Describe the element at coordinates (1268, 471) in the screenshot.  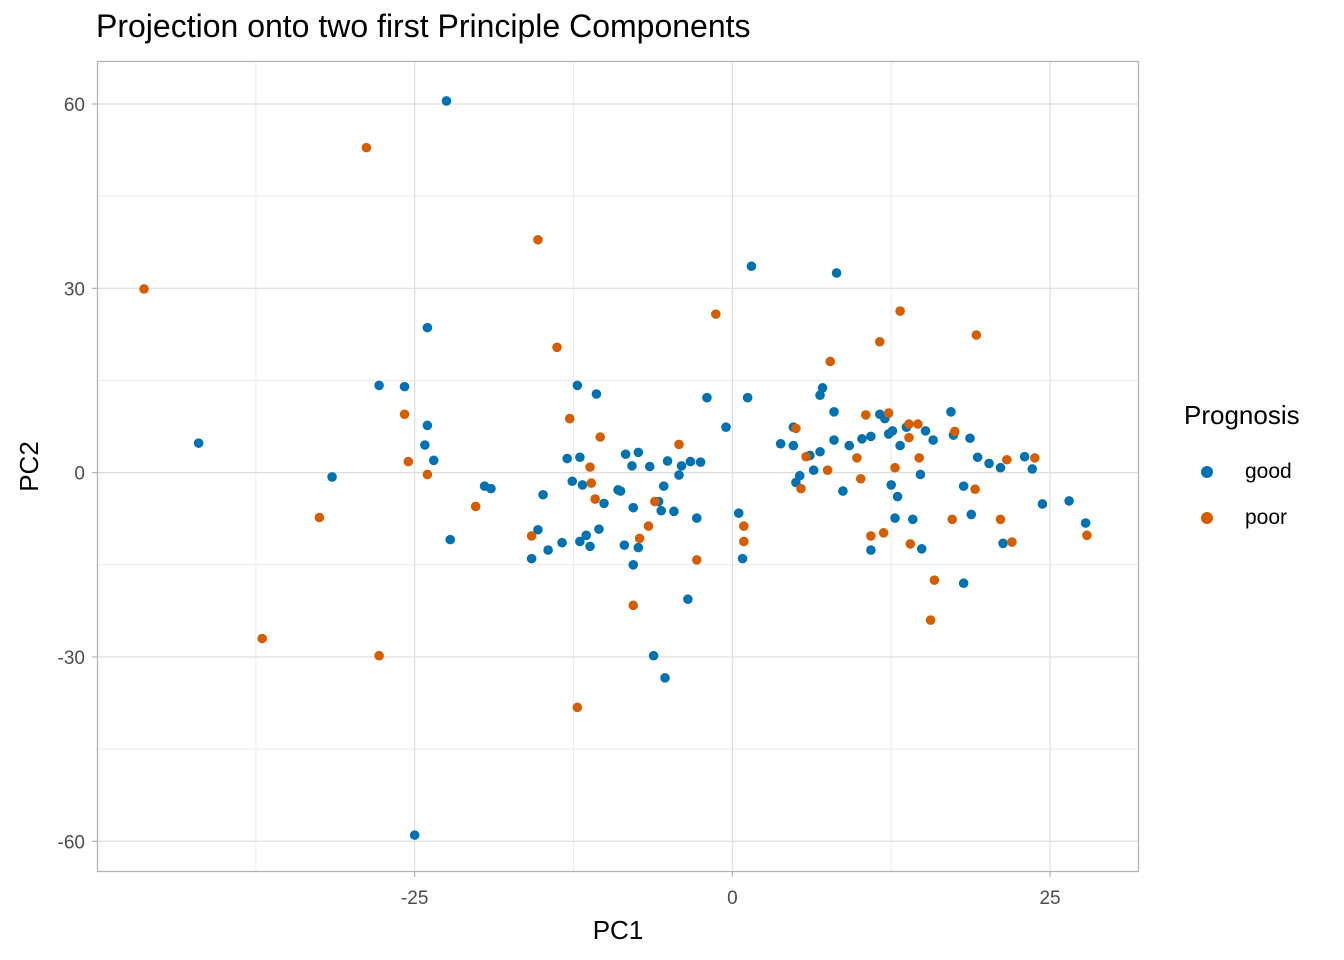
I see `legend-label-good: good` at that location.